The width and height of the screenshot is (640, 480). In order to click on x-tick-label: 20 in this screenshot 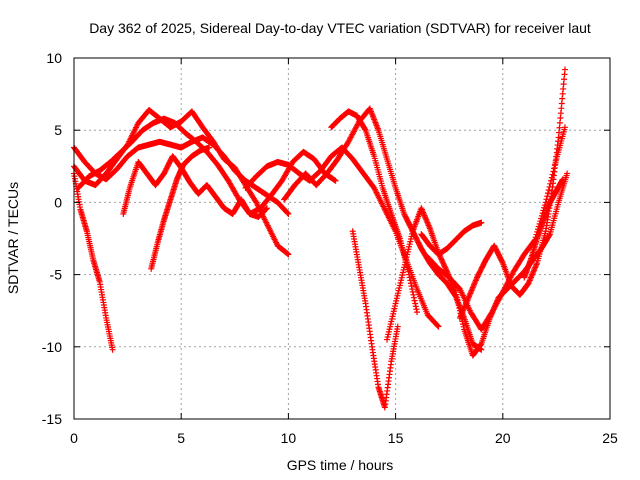, I will do `click(503, 438)`.